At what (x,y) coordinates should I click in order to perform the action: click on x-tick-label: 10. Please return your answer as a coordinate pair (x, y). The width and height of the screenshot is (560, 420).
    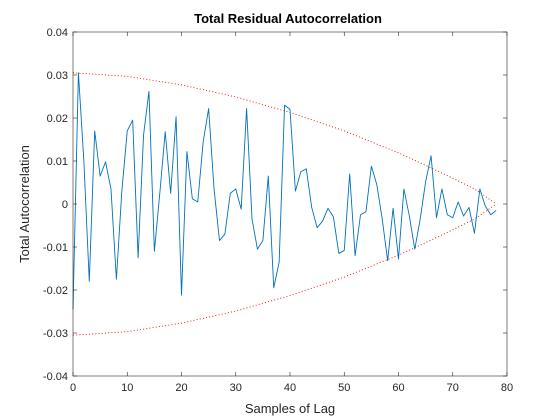
    Looking at the image, I should click on (127, 388).